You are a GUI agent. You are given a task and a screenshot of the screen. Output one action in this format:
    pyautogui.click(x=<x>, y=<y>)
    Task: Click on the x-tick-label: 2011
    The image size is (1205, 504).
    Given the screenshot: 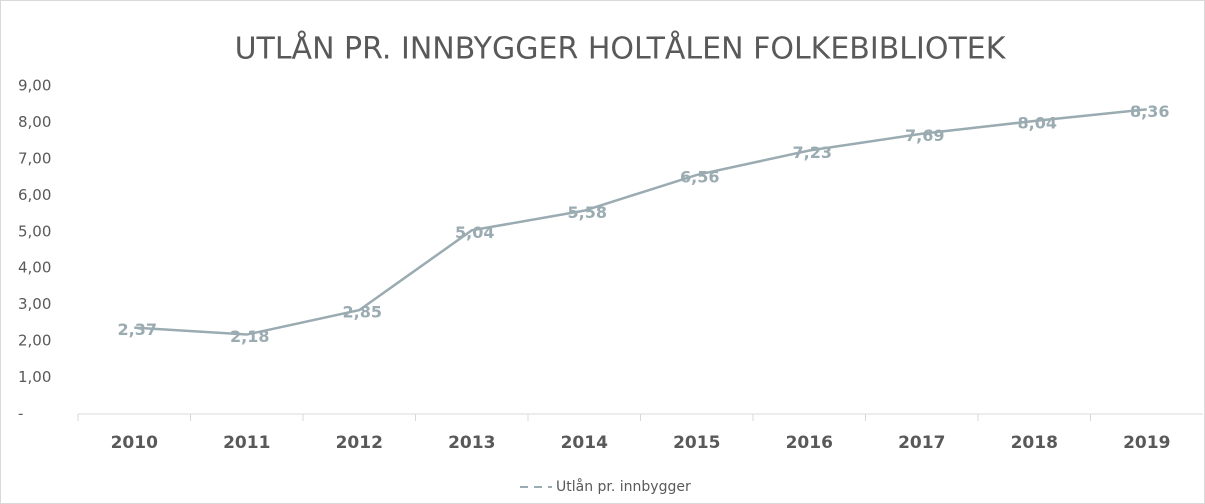 What is the action you would take?
    pyautogui.click(x=246, y=443)
    